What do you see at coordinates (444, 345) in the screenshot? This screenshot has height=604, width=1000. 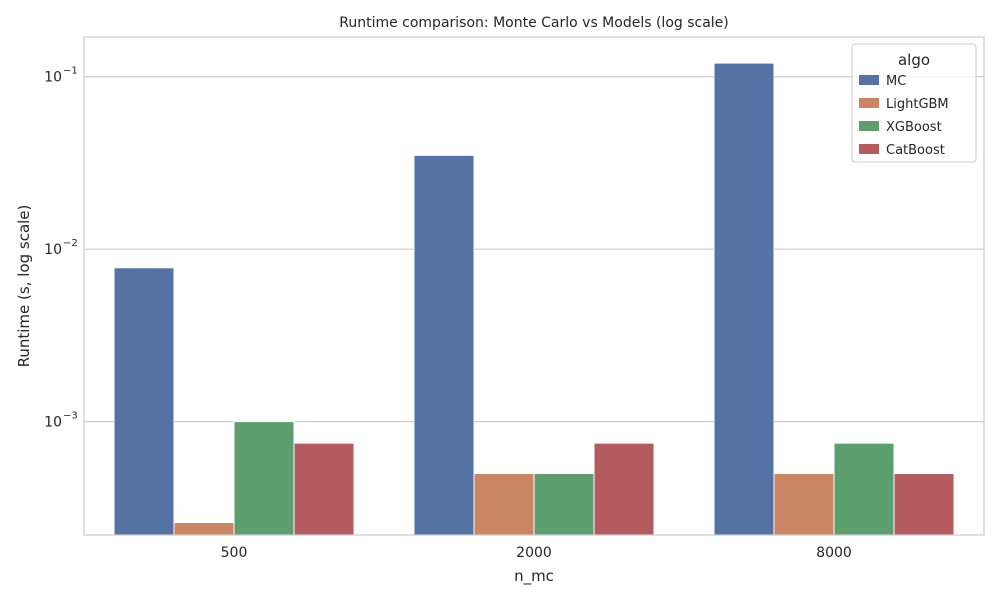 I see `bar-mc-2000` at bounding box center [444, 345].